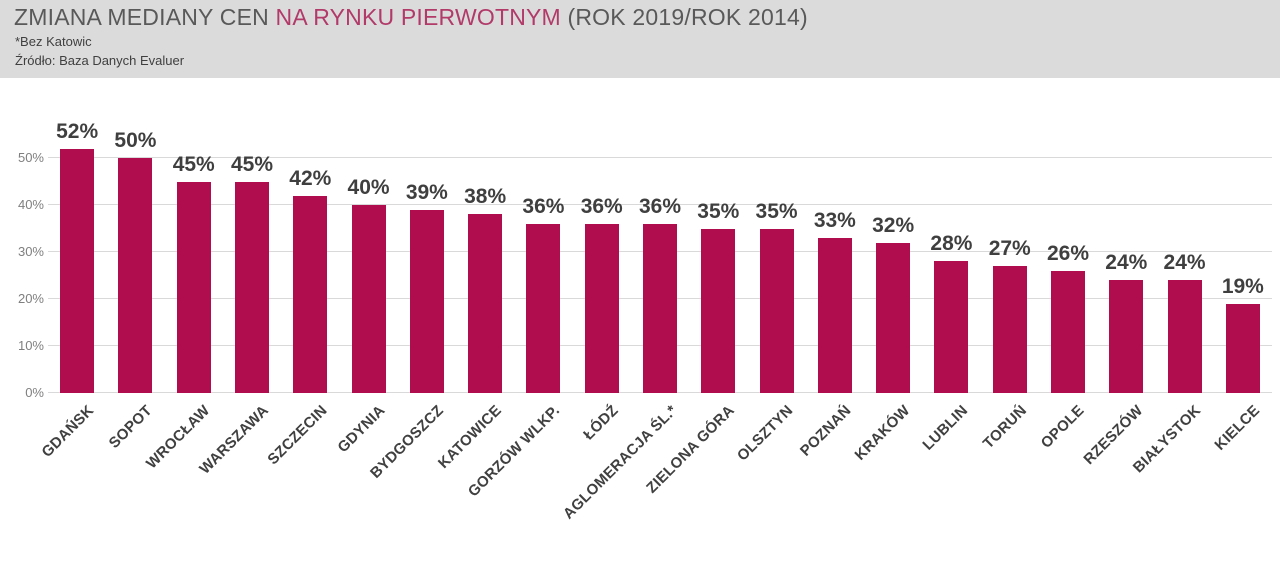  I want to click on bar-value-label: 33%, so click(834, 220).